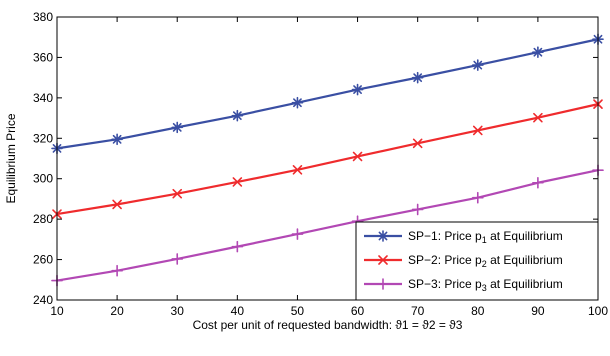  I want to click on legend-item-2: SP−2: Price p2 at Equilibrium, so click(463, 261).